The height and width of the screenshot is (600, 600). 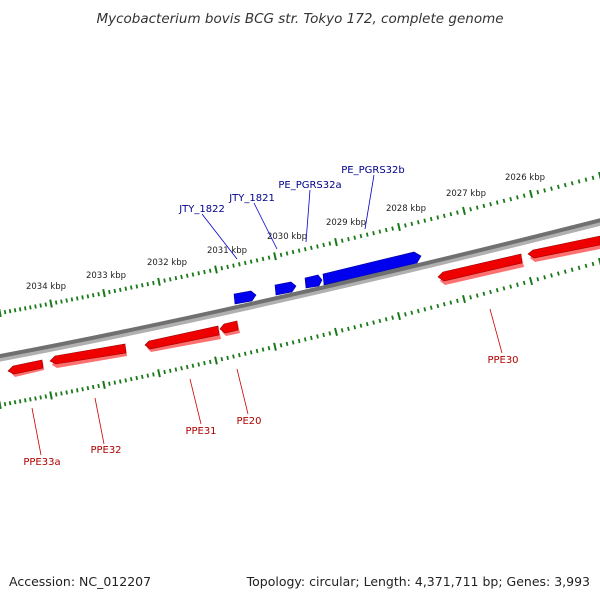 What do you see at coordinates (182, 338) in the screenshot?
I see `gene-arrow-ppe31` at bounding box center [182, 338].